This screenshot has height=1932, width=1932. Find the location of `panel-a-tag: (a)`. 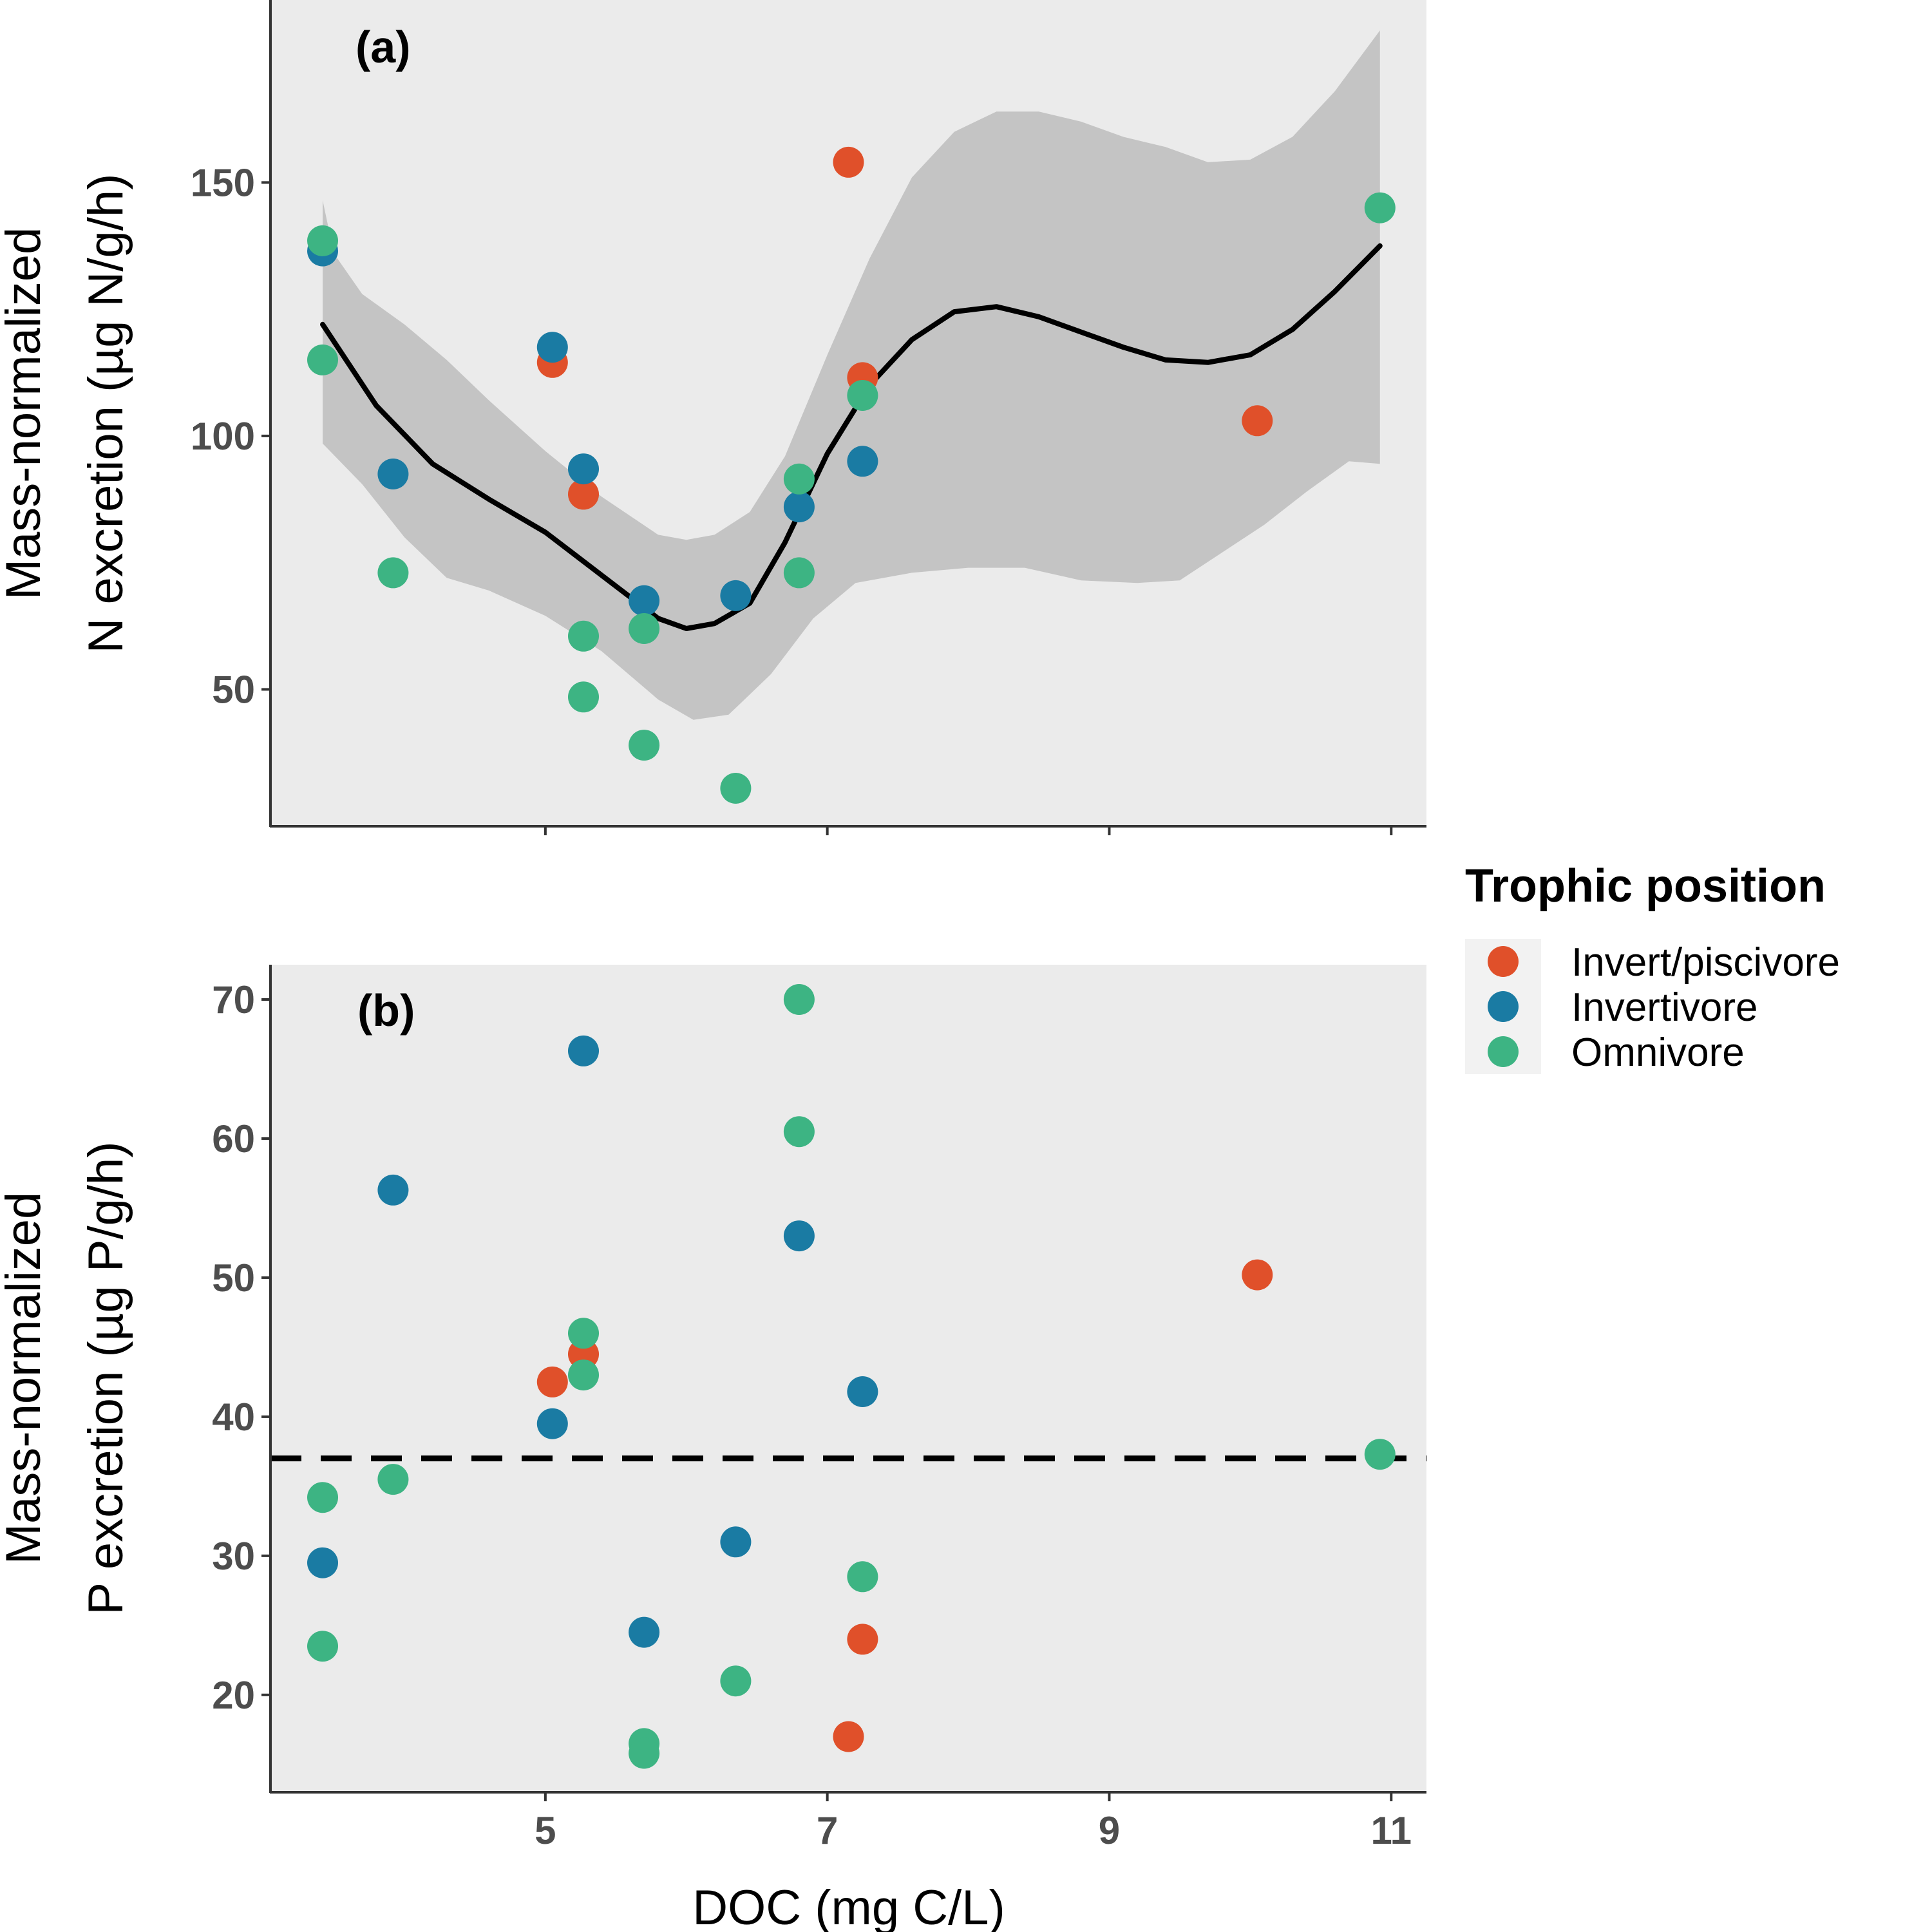

panel-a-tag: (a) is located at coordinates (383, 47).